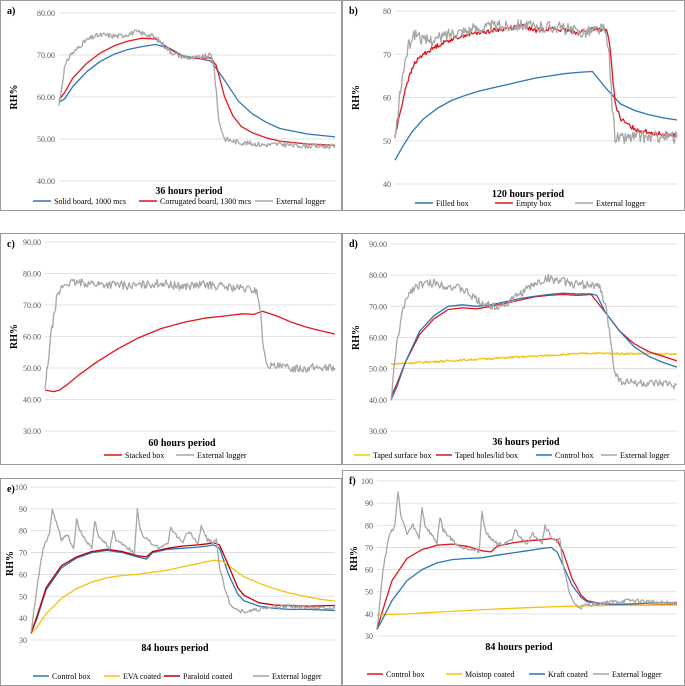  What do you see at coordinates (353, 11) in the screenshot?
I see `panel-label: b)` at bounding box center [353, 11].